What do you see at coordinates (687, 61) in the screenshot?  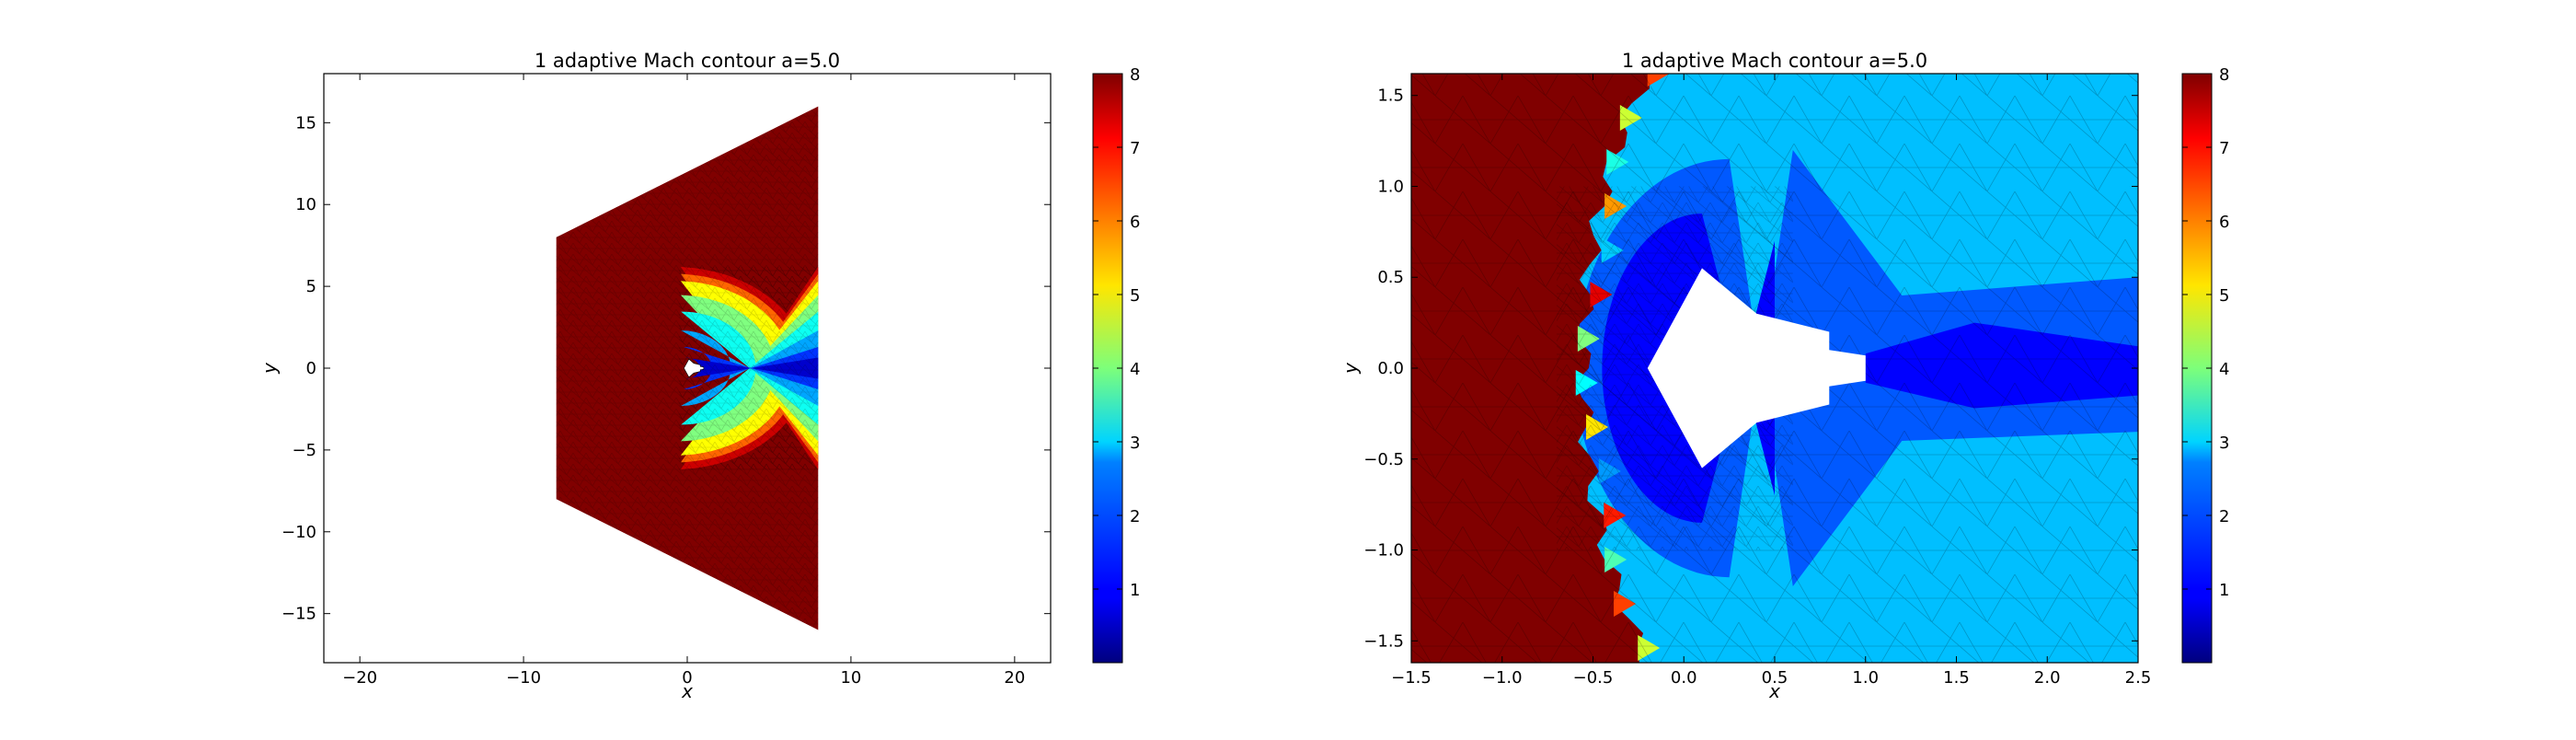 I see `left-chart-title: 1 adaptive Mach contour a=5.0` at bounding box center [687, 61].